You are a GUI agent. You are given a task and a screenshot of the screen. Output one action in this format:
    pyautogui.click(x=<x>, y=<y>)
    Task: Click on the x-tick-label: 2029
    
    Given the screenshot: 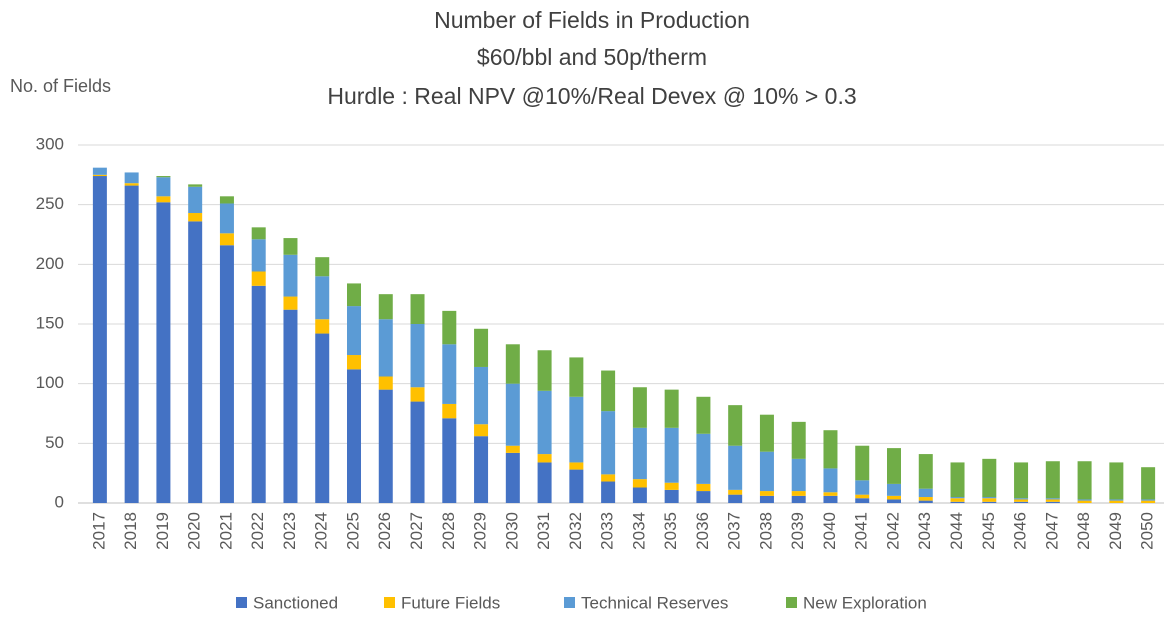 What is the action you would take?
    pyautogui.click(x=480, y=531)
    